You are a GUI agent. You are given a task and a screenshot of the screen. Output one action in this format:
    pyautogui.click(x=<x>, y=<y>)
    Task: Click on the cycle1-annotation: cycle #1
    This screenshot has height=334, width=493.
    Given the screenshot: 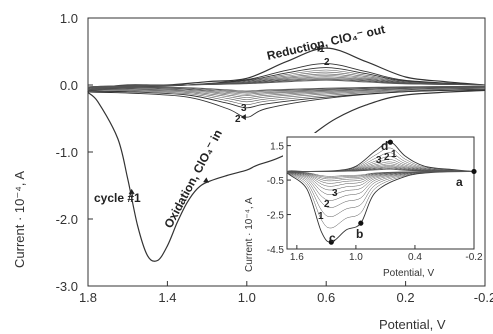 What is the action you would take?
    pyautogui.click(x=117, y=198)
    